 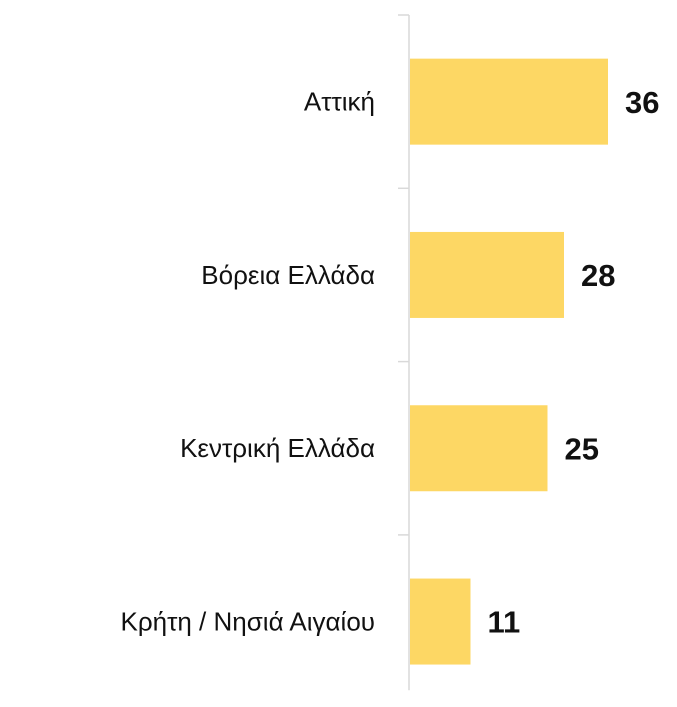 What do you see at coordinates (642, 102) in the screenshot?
I see `value-label: 36` at bounding box center [642, 102].